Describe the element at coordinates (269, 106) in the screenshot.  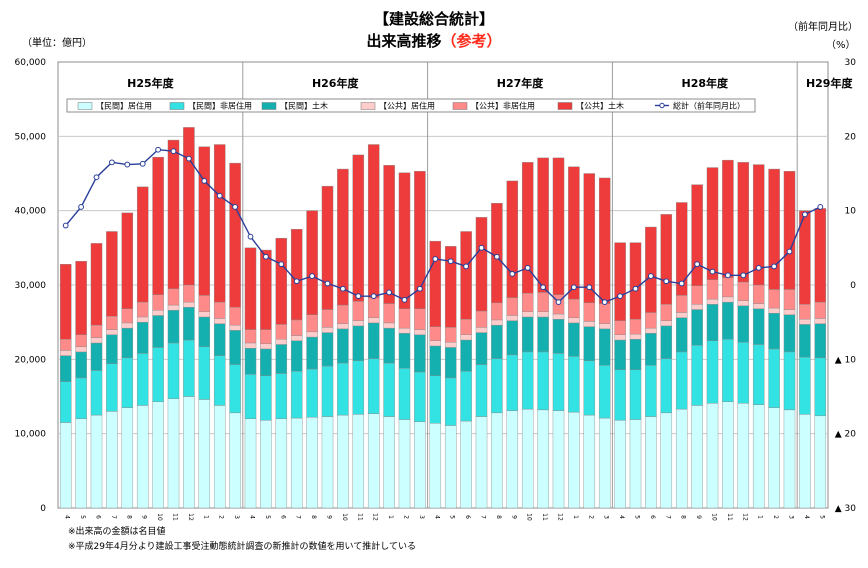
I see `legend-swatch` at that location.